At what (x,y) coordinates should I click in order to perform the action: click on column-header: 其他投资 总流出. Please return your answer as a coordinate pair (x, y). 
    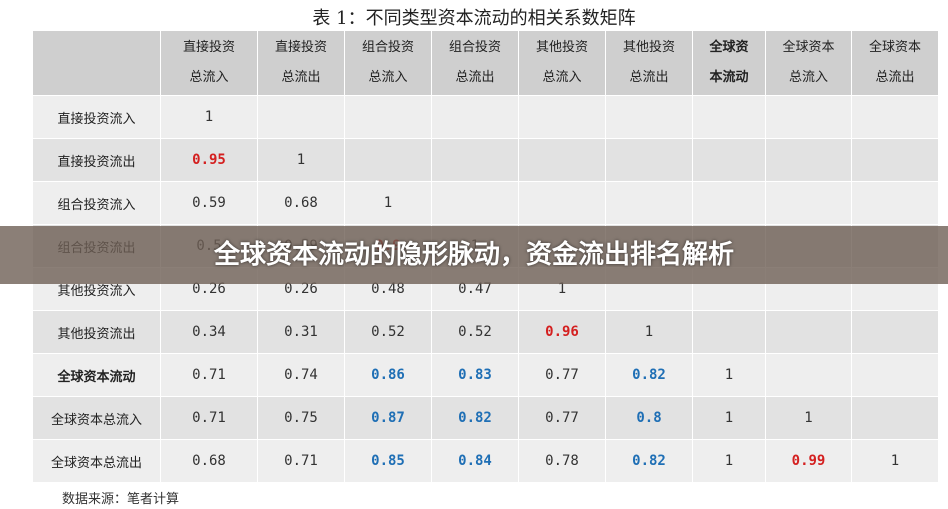
    Looking at the image, I should click on (649, 63).